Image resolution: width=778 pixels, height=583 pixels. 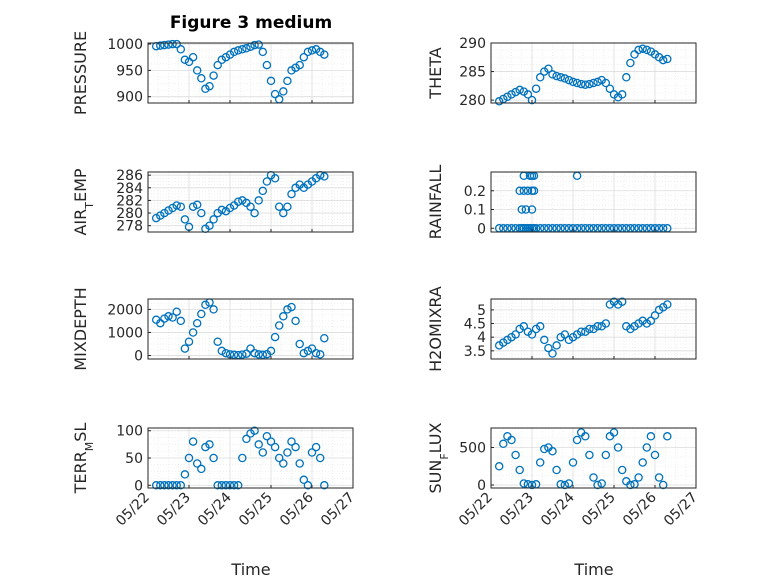 What do you see at coordinates (251, 23) in the screenshot?
I see `figure-title: Figure 3 medium` at bounding box center [251, 23].